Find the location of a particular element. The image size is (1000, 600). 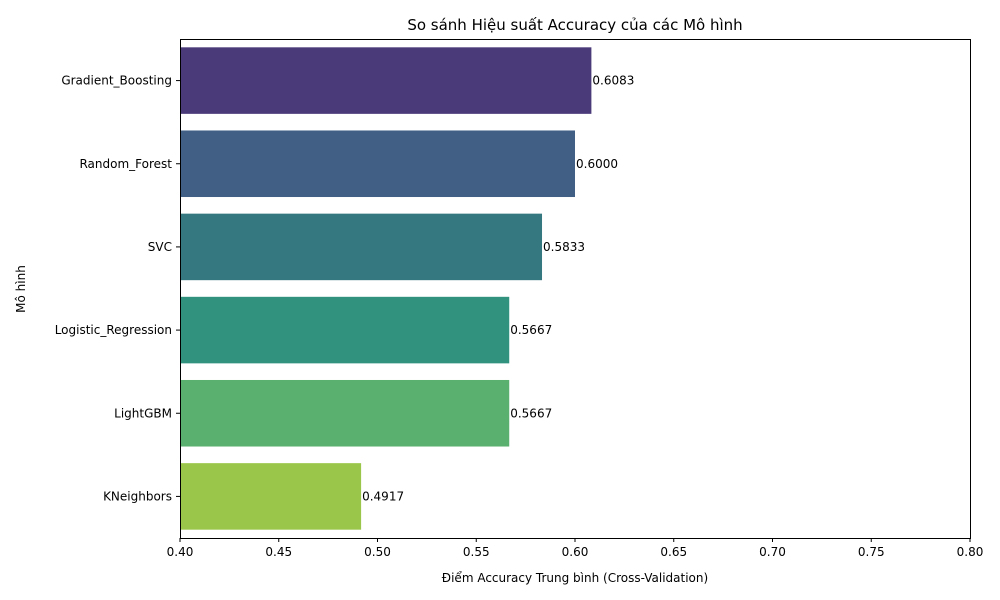

x-tick-label: 0.55 is located at coordinates (476, 552).